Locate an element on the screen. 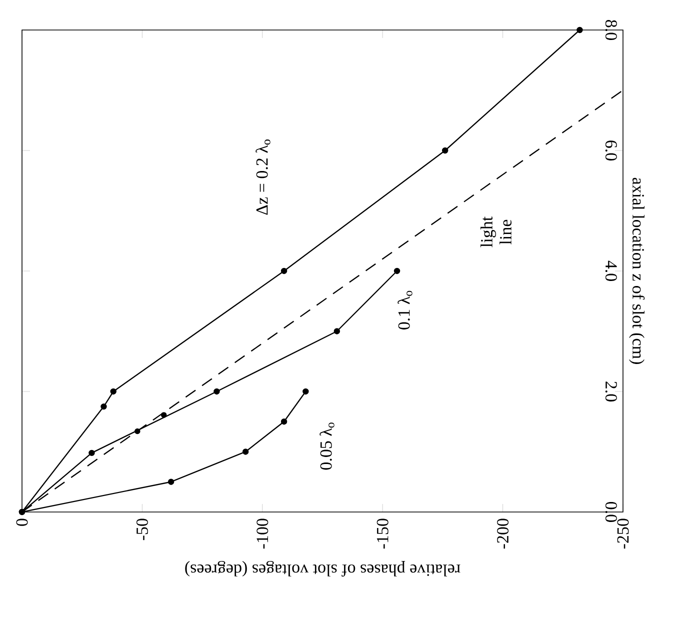 The image size is (694, 635). annotation: 0.05 λ$_{o}$ is located at coordinates (327, 446).